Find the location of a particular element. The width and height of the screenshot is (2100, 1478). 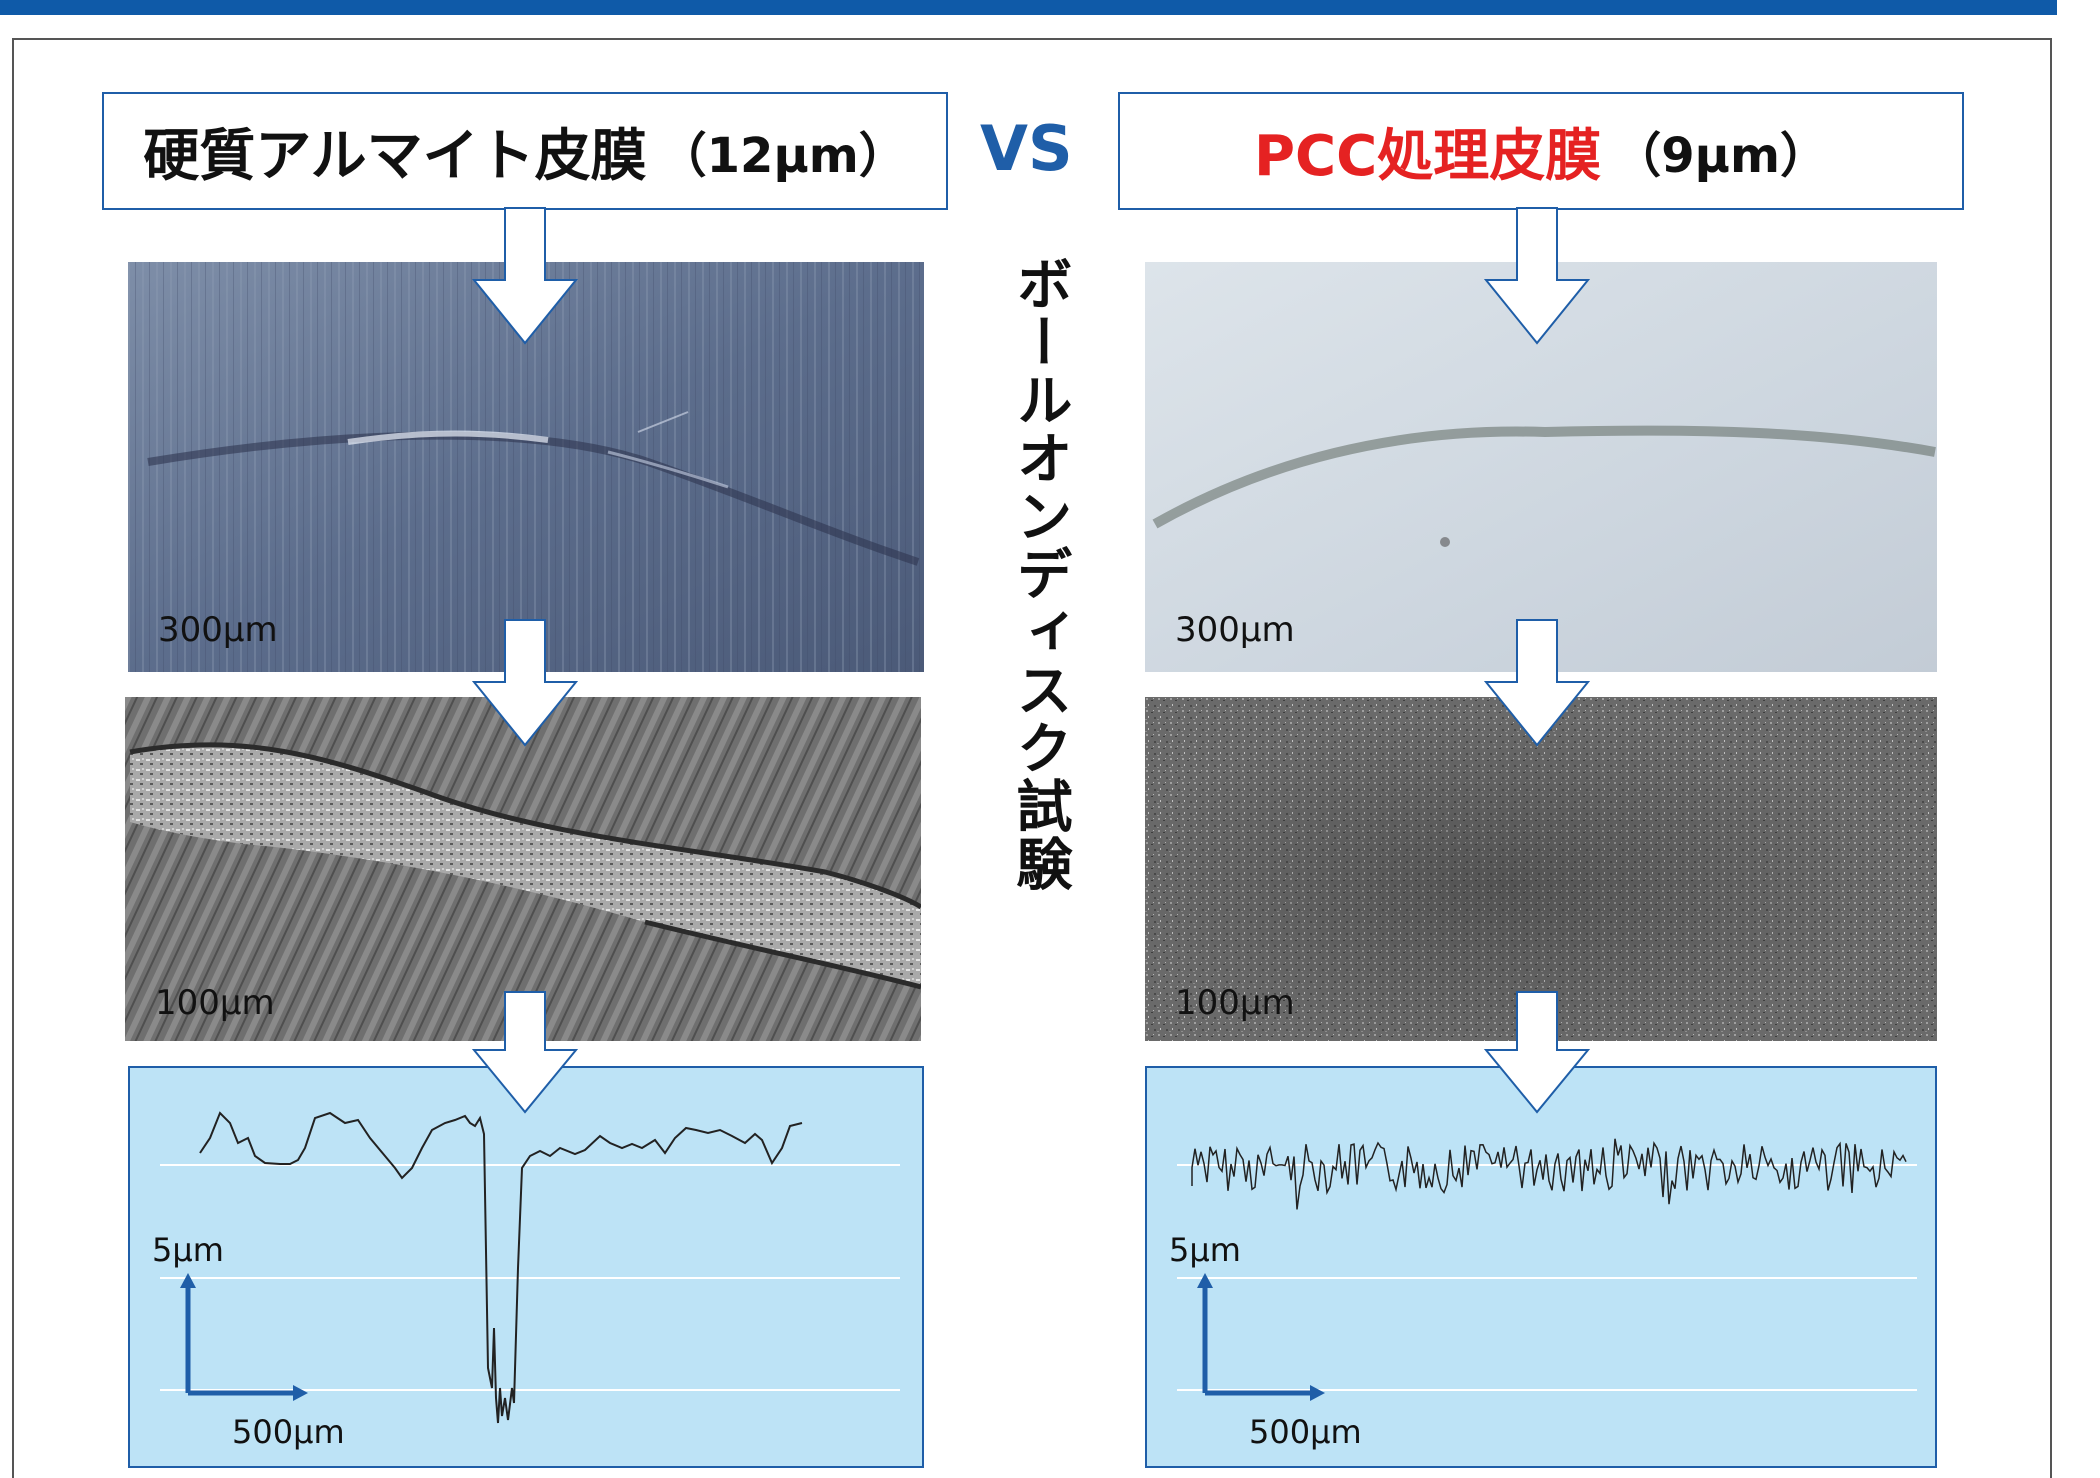

right-sem-photo: 100μm is located at coordinates (1541, 869).